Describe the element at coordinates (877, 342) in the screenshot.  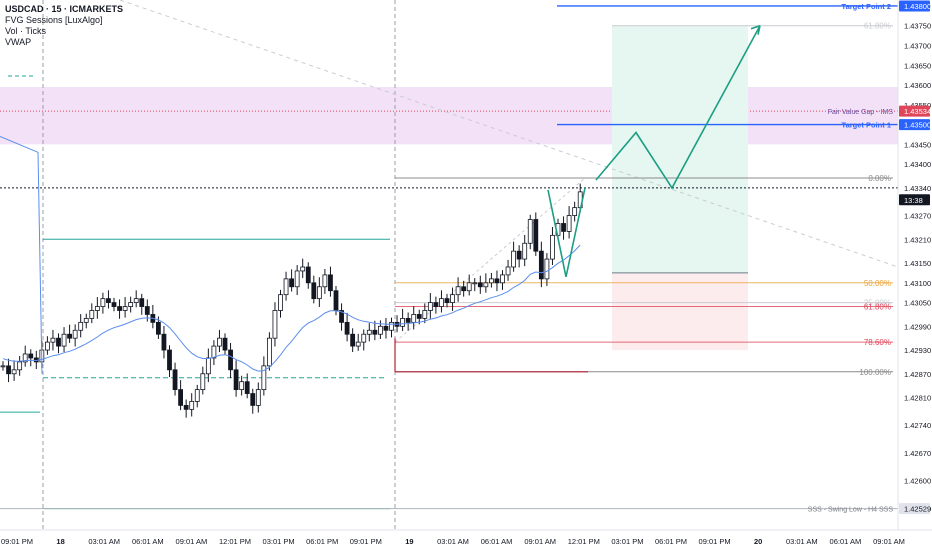
I see `fib-label-4: 78.60%` at that location.